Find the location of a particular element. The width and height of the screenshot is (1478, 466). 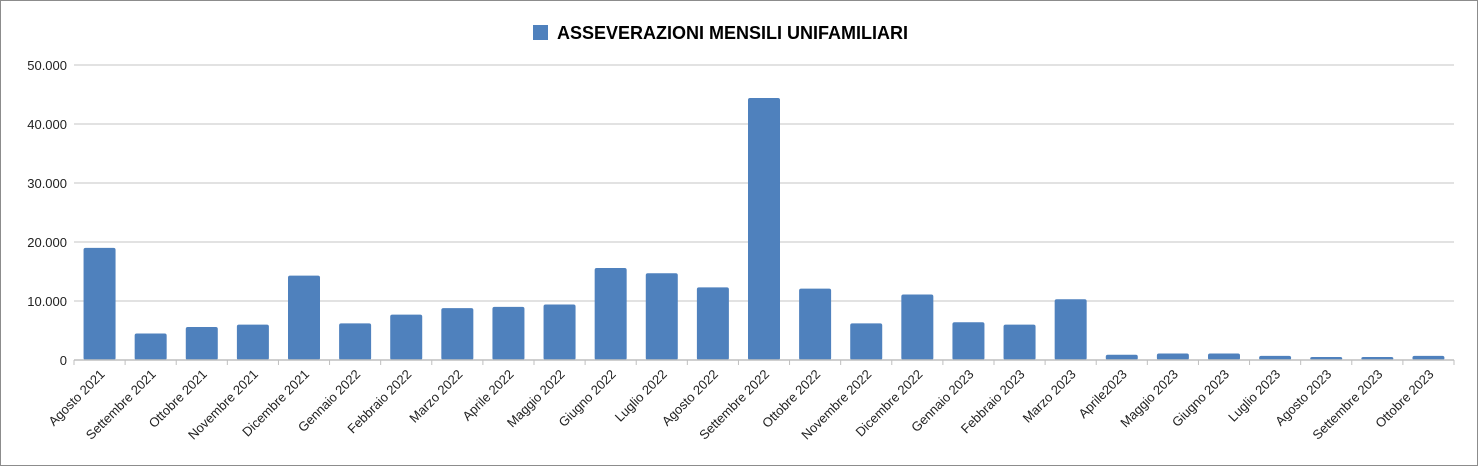

y-tick-label: 30.000 is located at coordinates (47, 183).